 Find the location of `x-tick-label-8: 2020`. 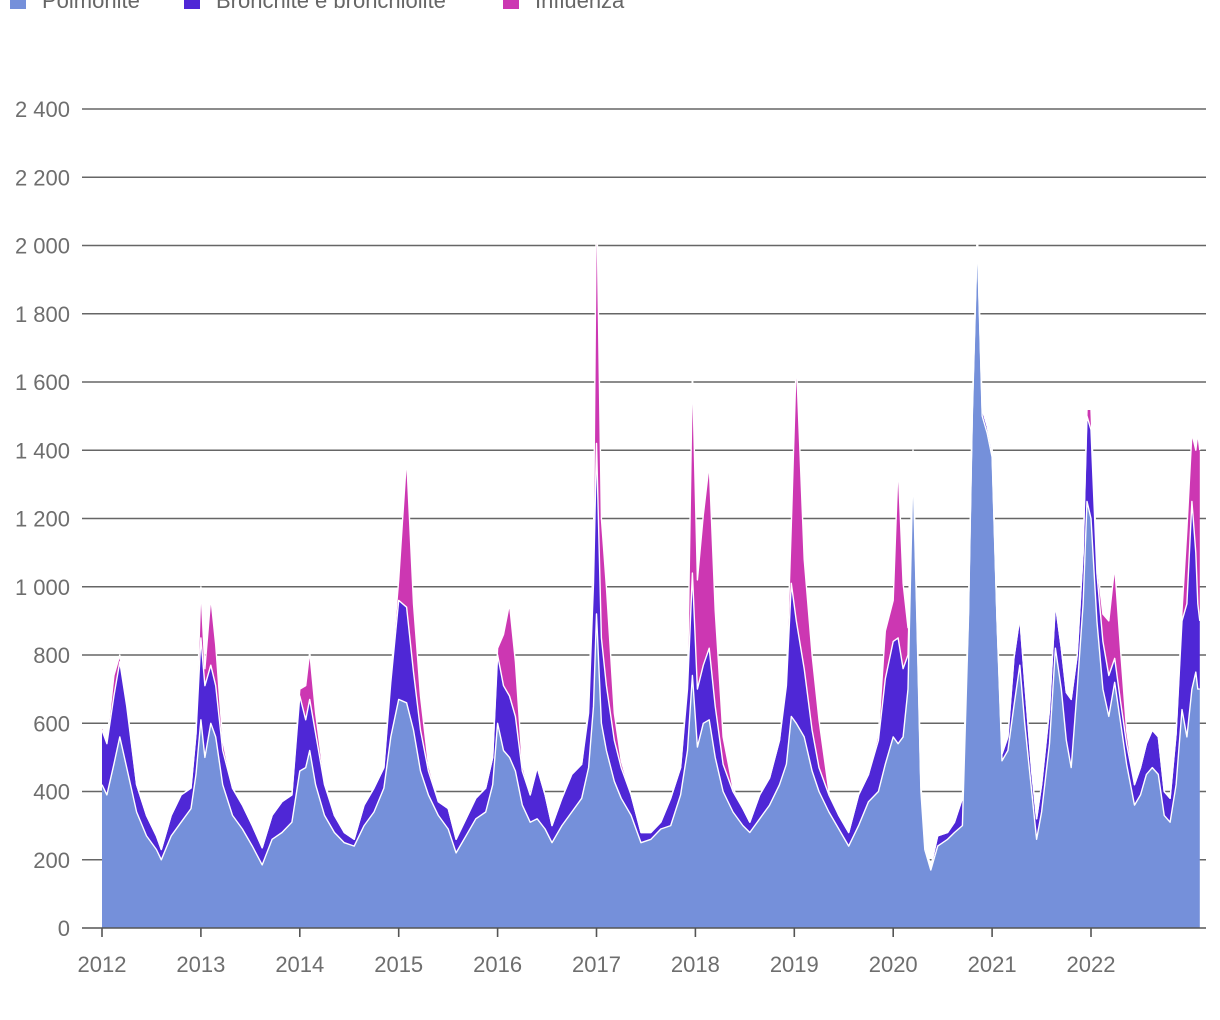

x-tick-label-8: 2020 is located at coordinates (893, 964).